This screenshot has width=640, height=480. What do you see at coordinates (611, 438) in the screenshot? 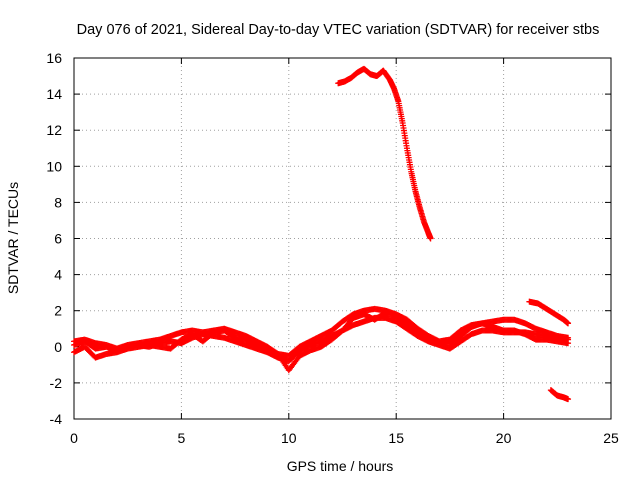
I see `x-tick-label: 25` at bounding box center [611, 438].